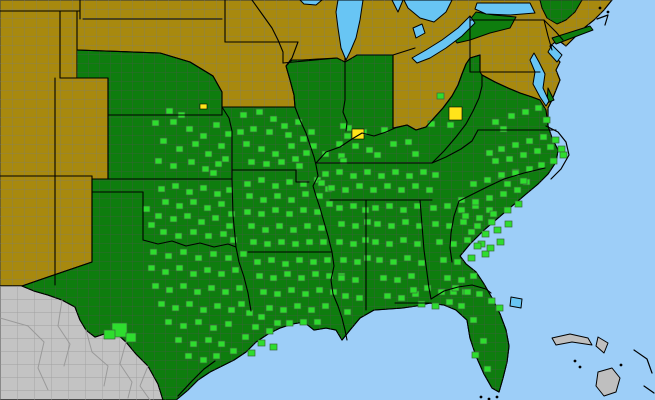  What do you see at coordinates (311, 3) in the screenshot?
I see `lake-superior-tip` at bounding box center [311, 3].